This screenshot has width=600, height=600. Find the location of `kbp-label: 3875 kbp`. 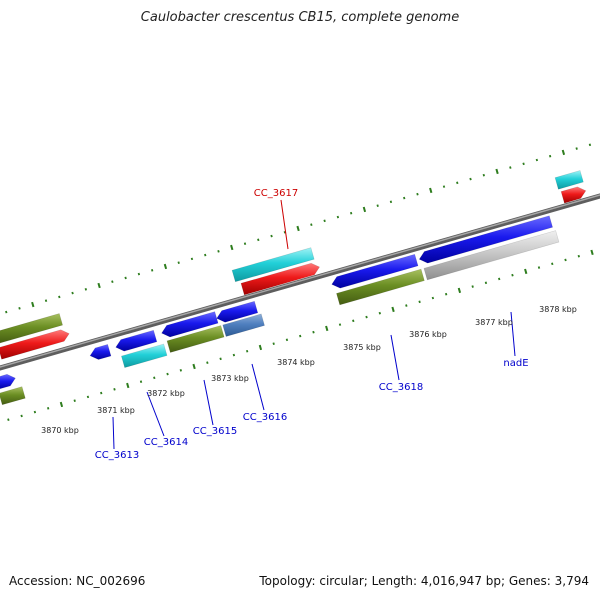

kbp-label: 3875 kbp is located at coordinates (362, 347).